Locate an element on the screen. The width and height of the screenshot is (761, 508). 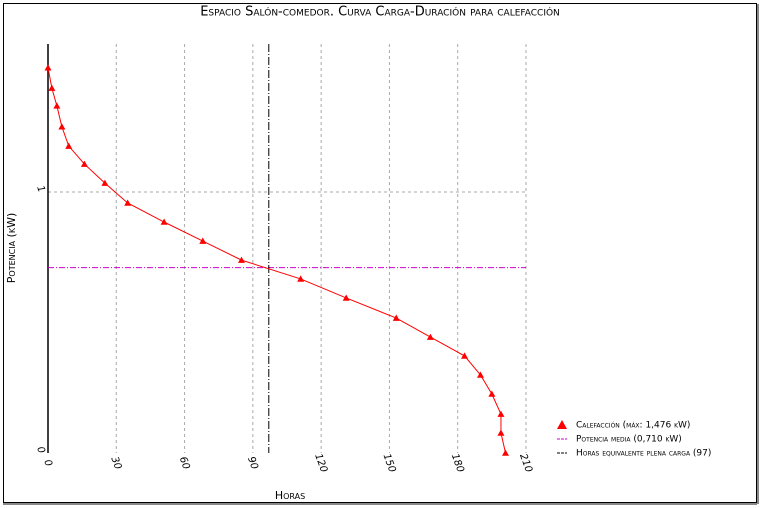
x-tick-label: 60 is located at coordinates (184, 463).